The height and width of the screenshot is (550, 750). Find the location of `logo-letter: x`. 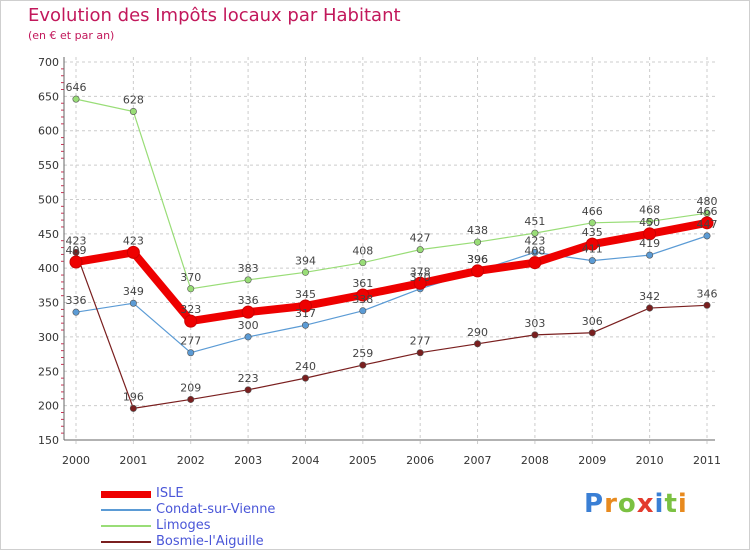

logo-letter: x is located at coordinates (645, 504).